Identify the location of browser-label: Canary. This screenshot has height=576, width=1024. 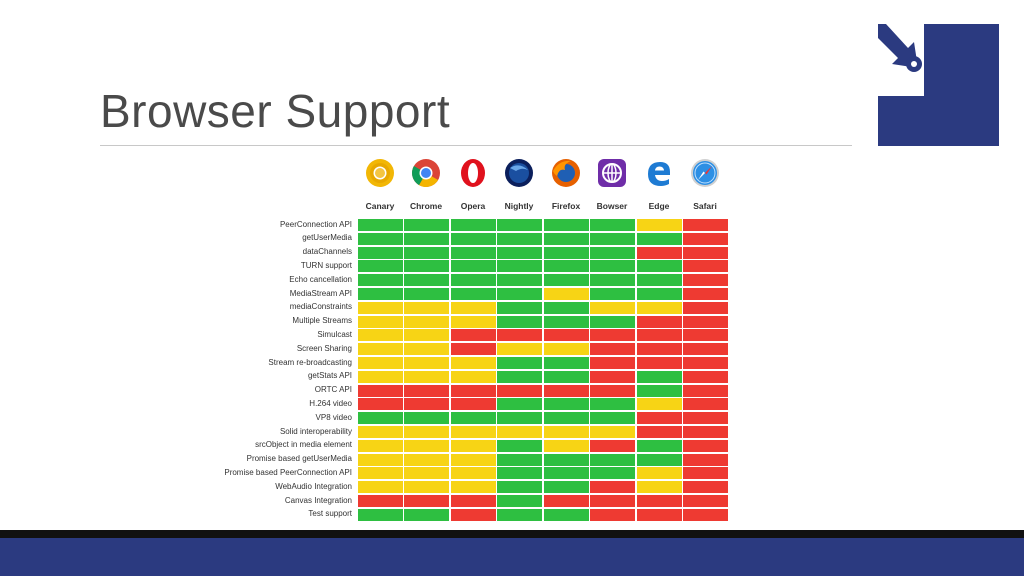
(380, 206).